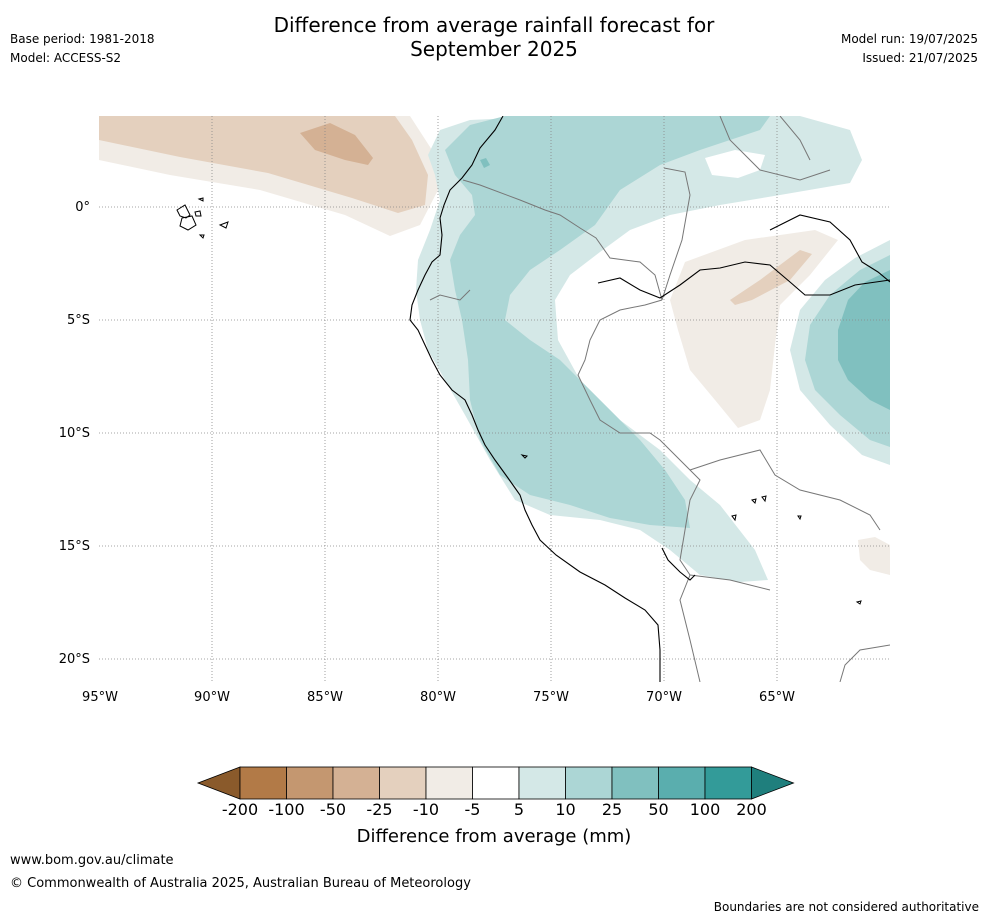 The height and width of the screenshot is (919, 988). I want to click on model-run-text: Model run: 19/07/2025, so click(909, 39).